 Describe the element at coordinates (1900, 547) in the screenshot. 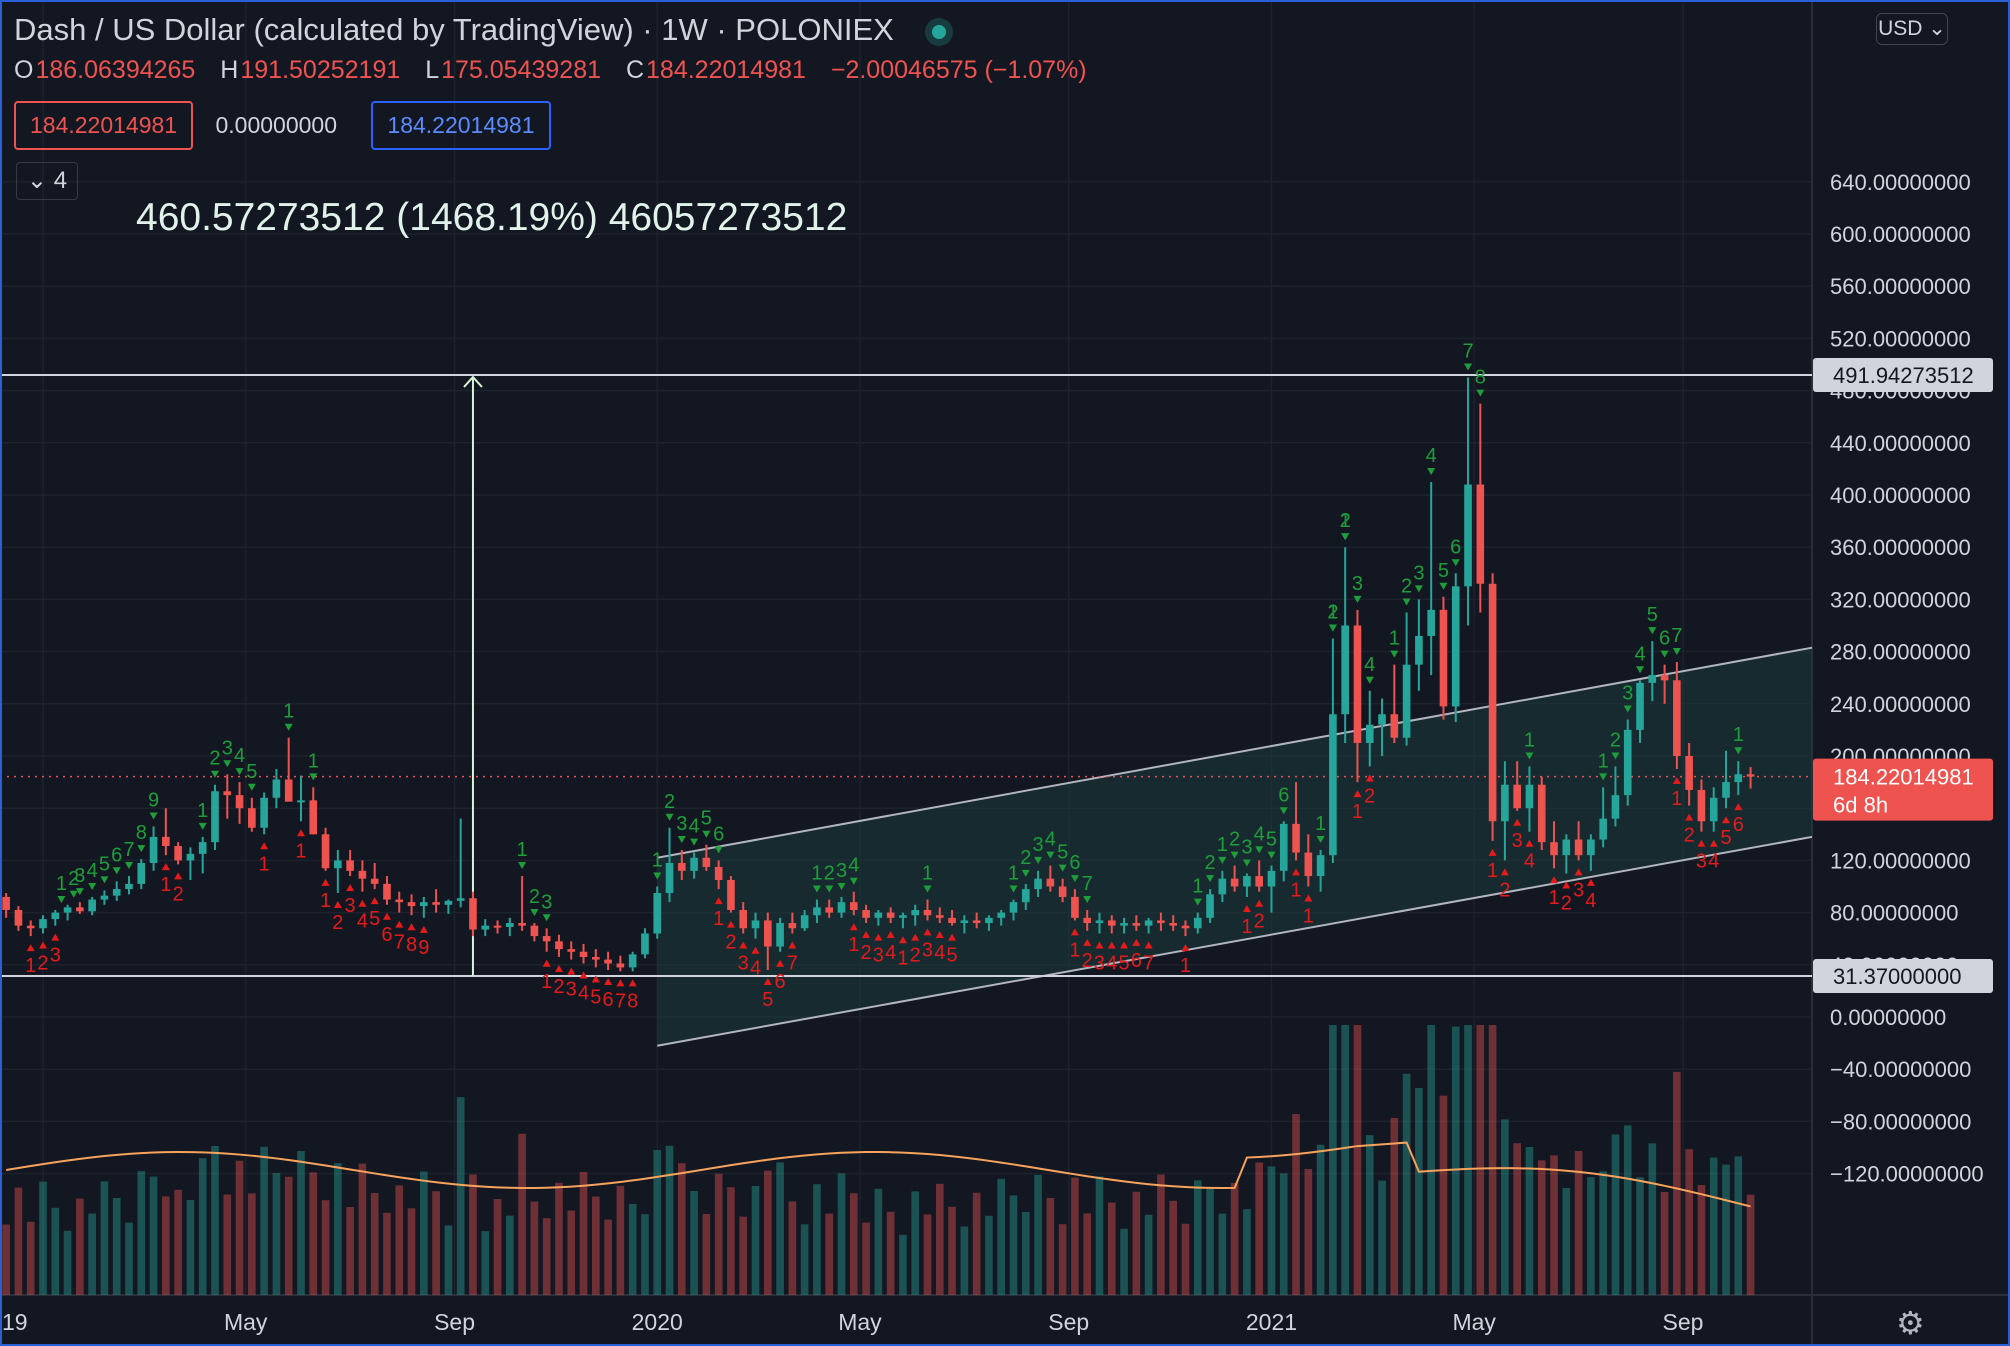

I see `price-axis-label: 360.00000000` at that location.